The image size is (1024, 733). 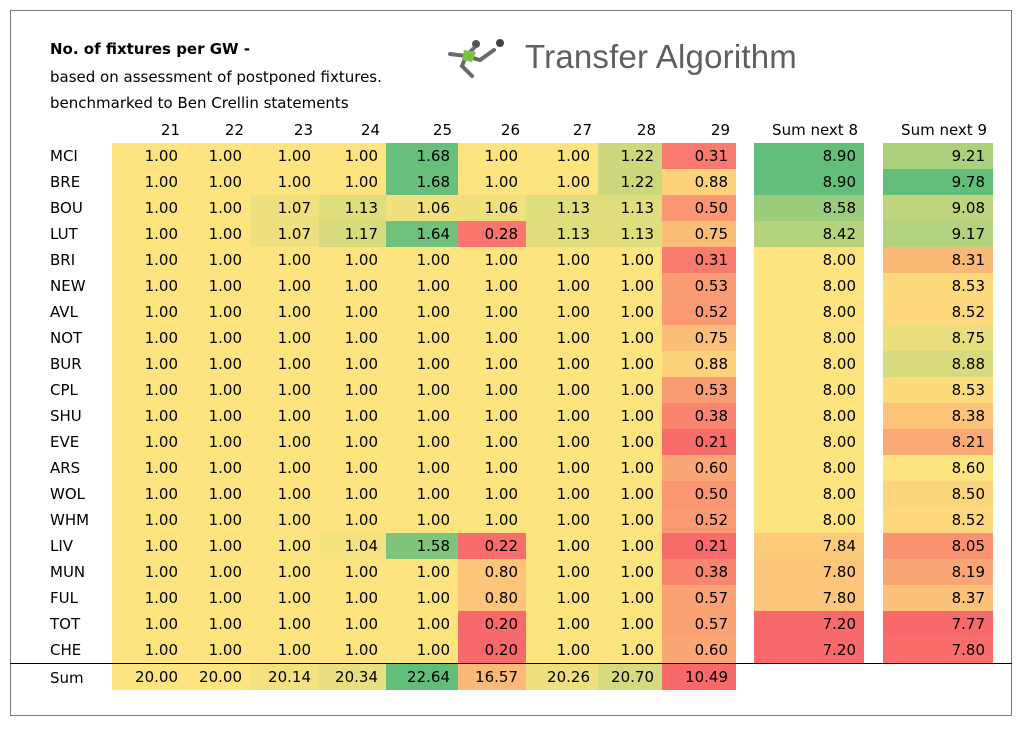 I want to click on table-title: No. of fixtures per GW -, so click(x=150, y=49).